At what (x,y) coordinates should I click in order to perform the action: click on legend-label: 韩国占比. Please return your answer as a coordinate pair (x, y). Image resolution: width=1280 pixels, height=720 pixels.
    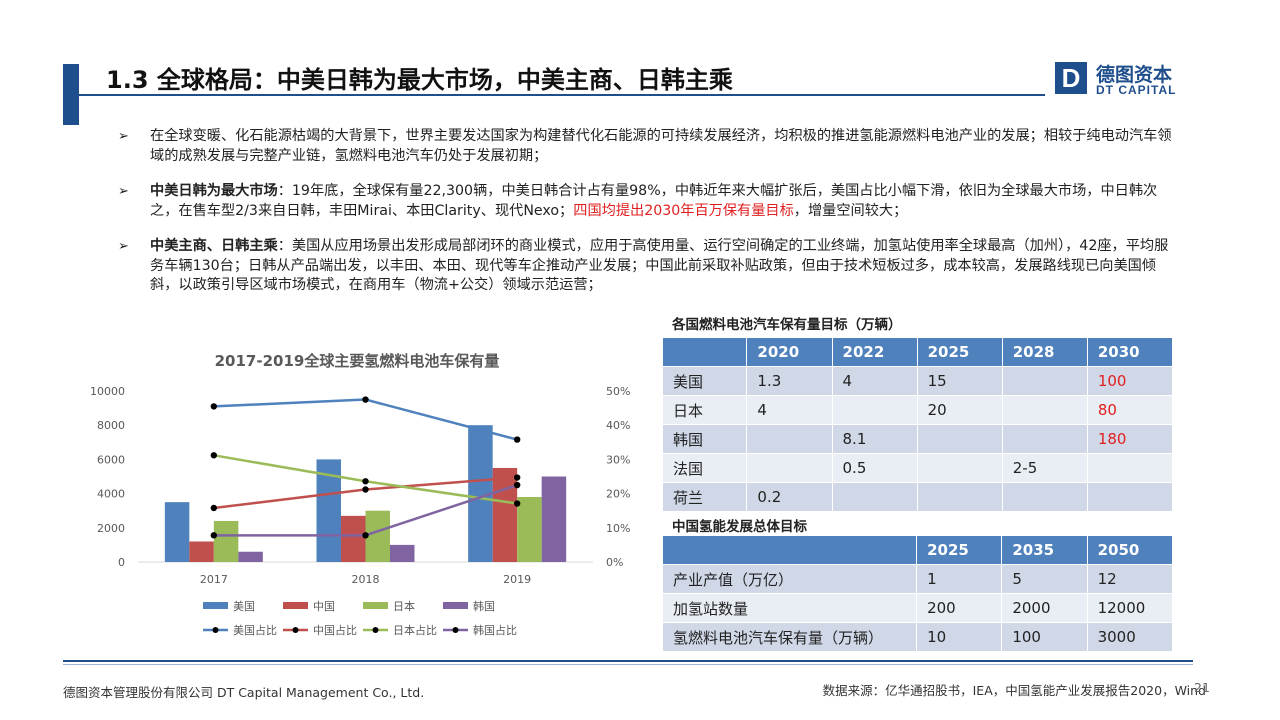
    Looking at the image, I should click on (495, 630).